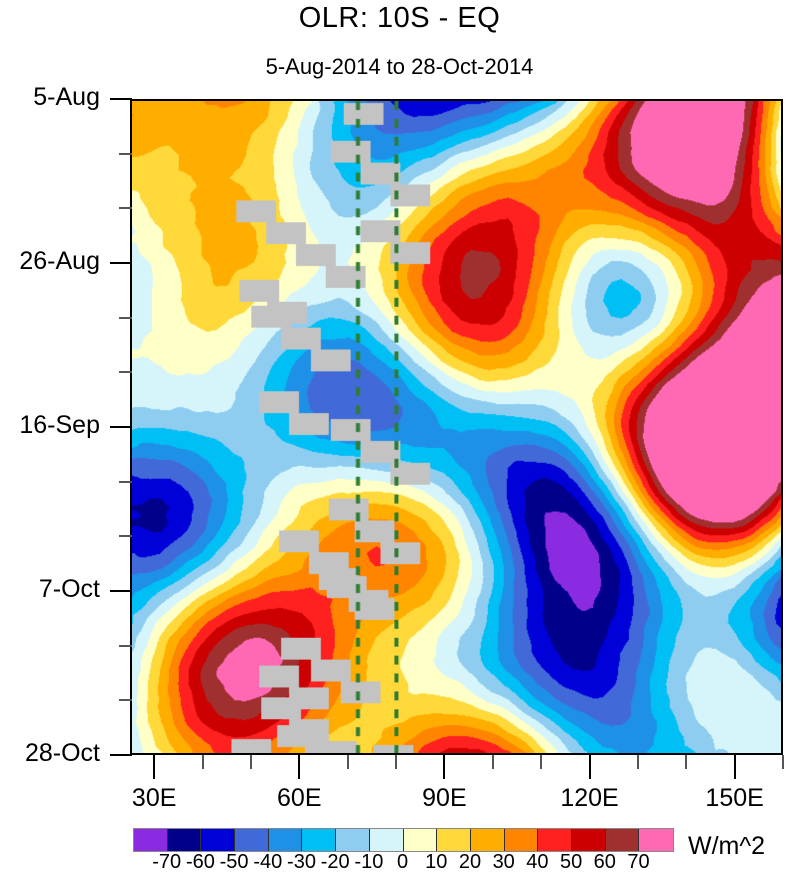 This screenshot has height=874, width=799. What do you see at coordinates (638, 862) in the screenshot?
I see `colorbar-tick-label: 70` at bounding box center [638, 862].